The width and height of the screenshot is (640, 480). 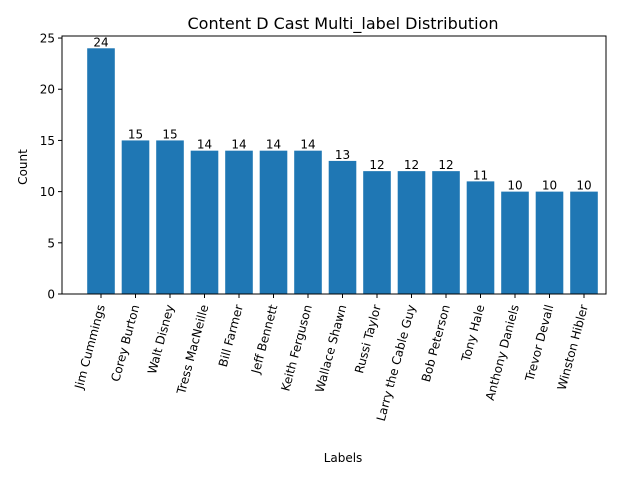 What do you see at coordinates (51, 295) in the screenshot?
I see `y-tick-label: 0` at bounding box center [51, 295].